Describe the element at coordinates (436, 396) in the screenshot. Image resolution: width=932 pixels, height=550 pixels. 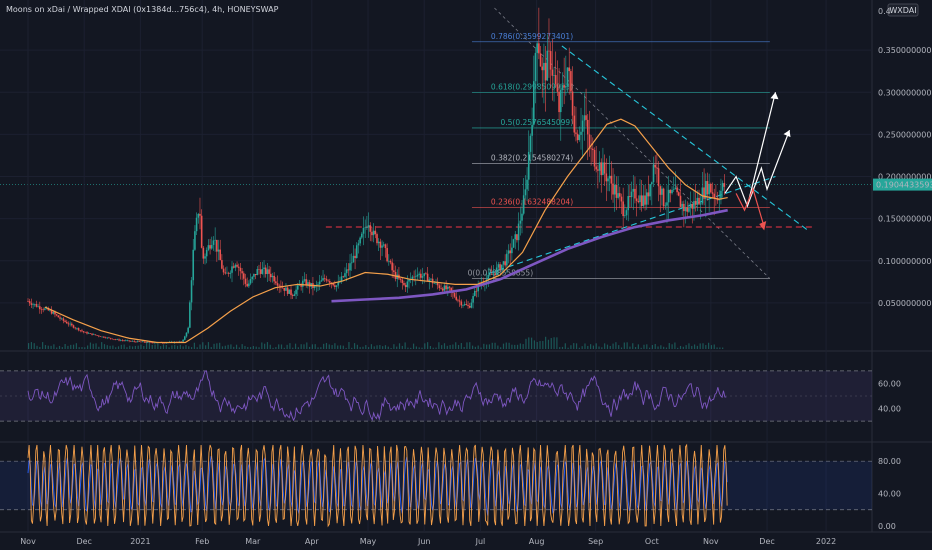
I see `rsi-panel` at that location.